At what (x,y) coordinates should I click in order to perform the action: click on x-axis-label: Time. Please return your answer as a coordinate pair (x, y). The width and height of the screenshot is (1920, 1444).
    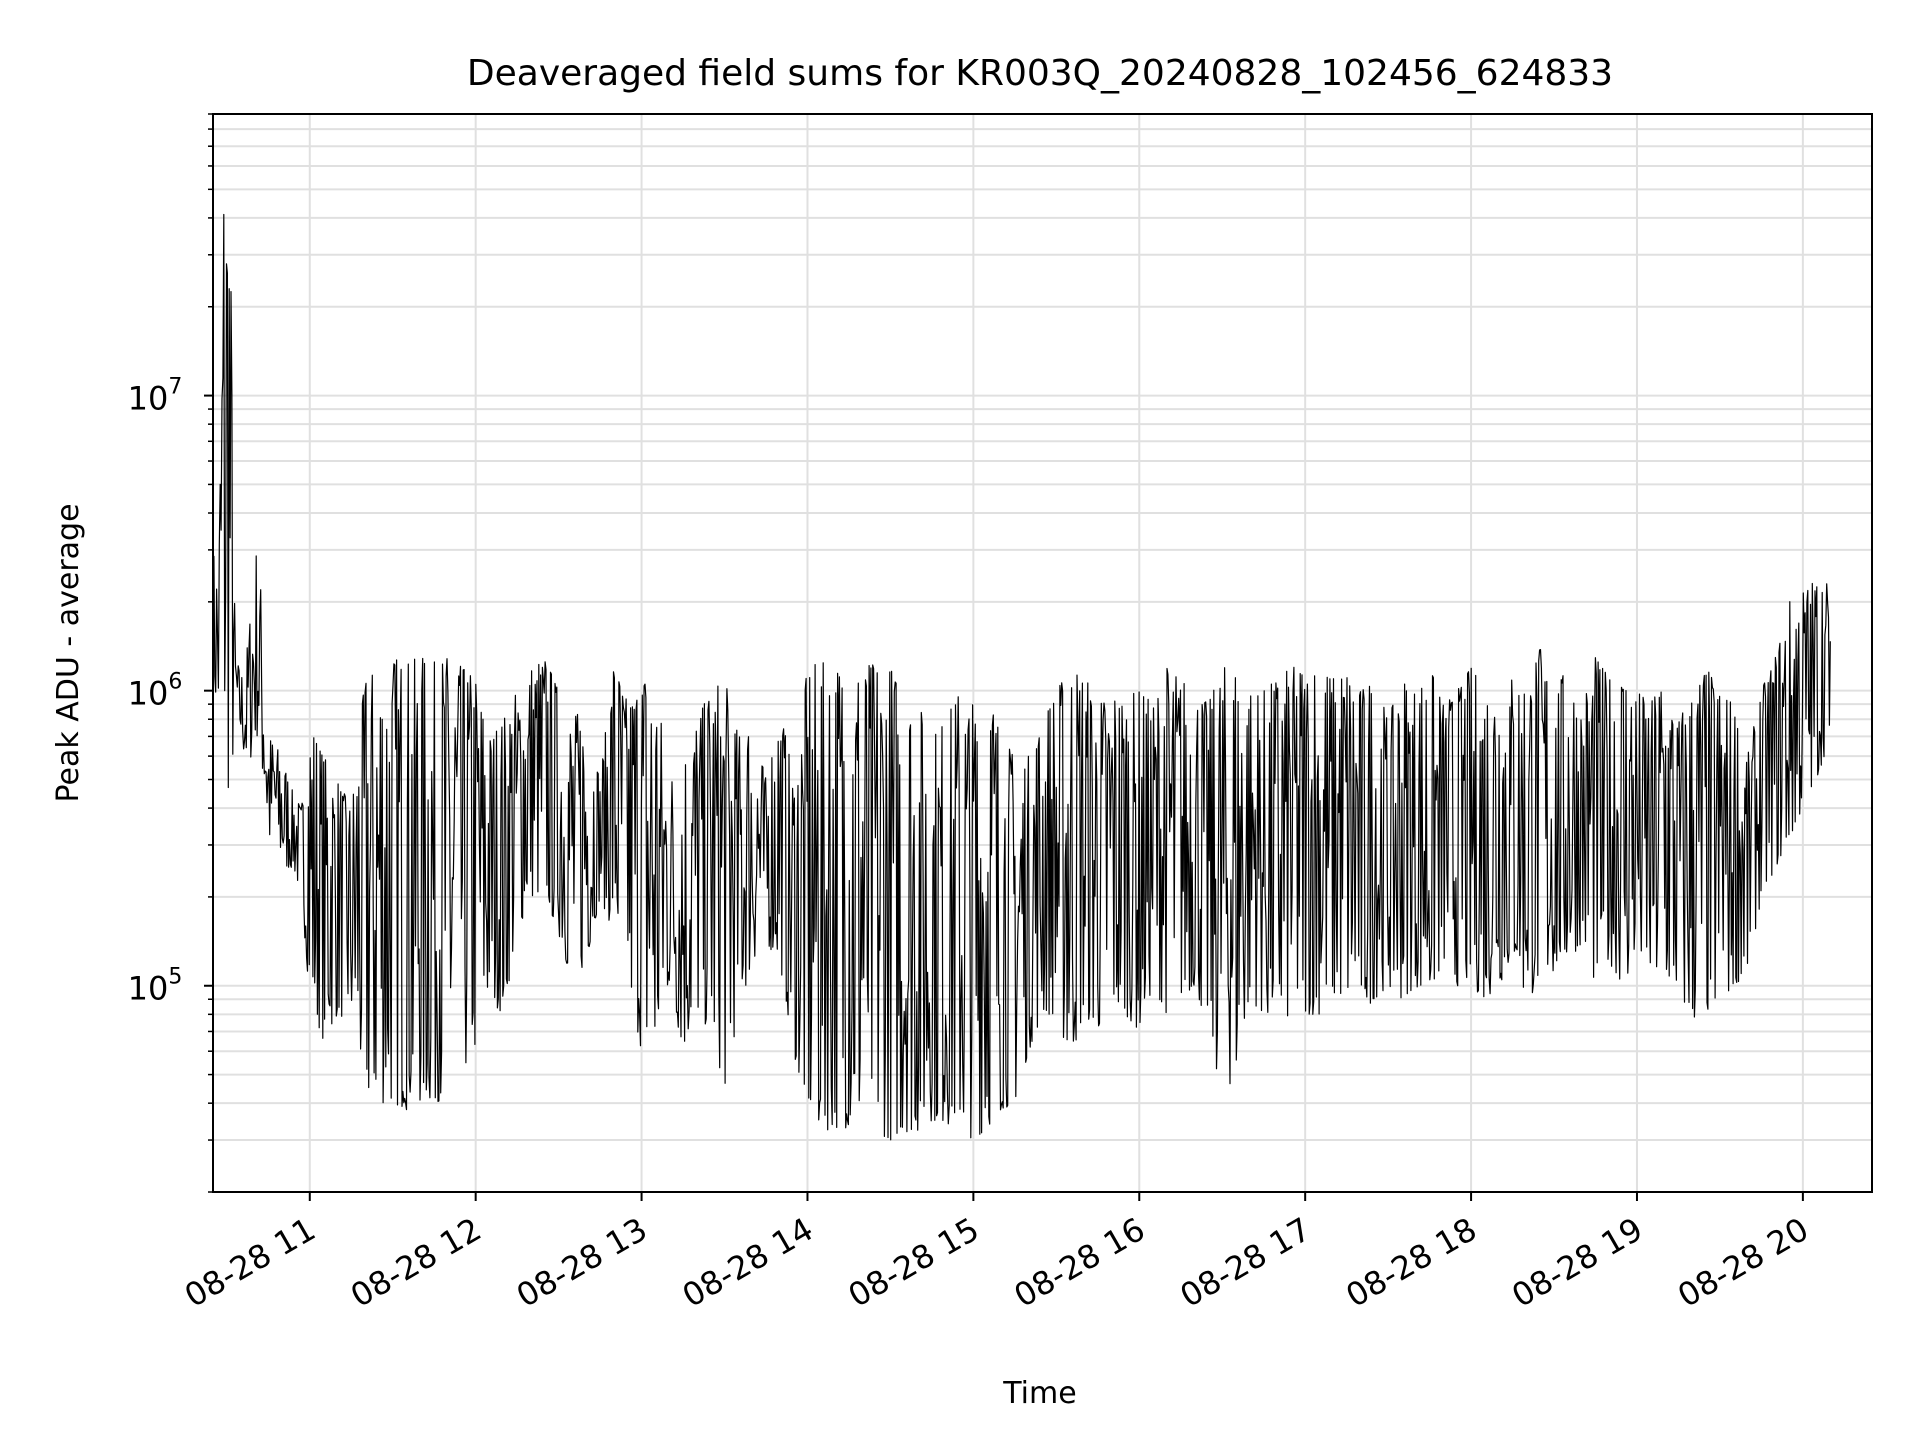
    Looking at the image, I should click on (1039, 1393).